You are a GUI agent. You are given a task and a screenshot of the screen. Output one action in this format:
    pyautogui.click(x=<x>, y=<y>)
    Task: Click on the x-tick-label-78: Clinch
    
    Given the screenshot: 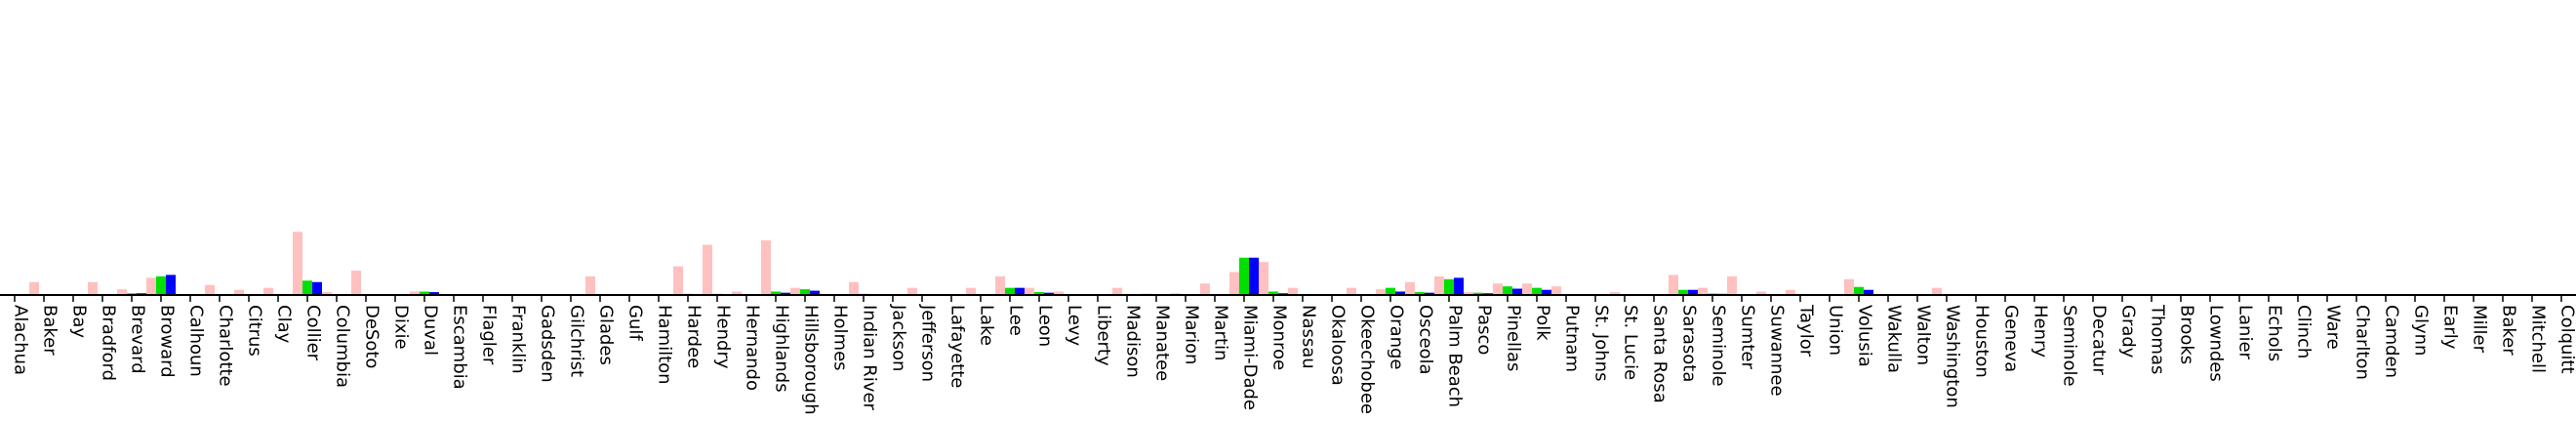 What is the action you would take?
    pyautogui.click(x=2304, y=332)
    